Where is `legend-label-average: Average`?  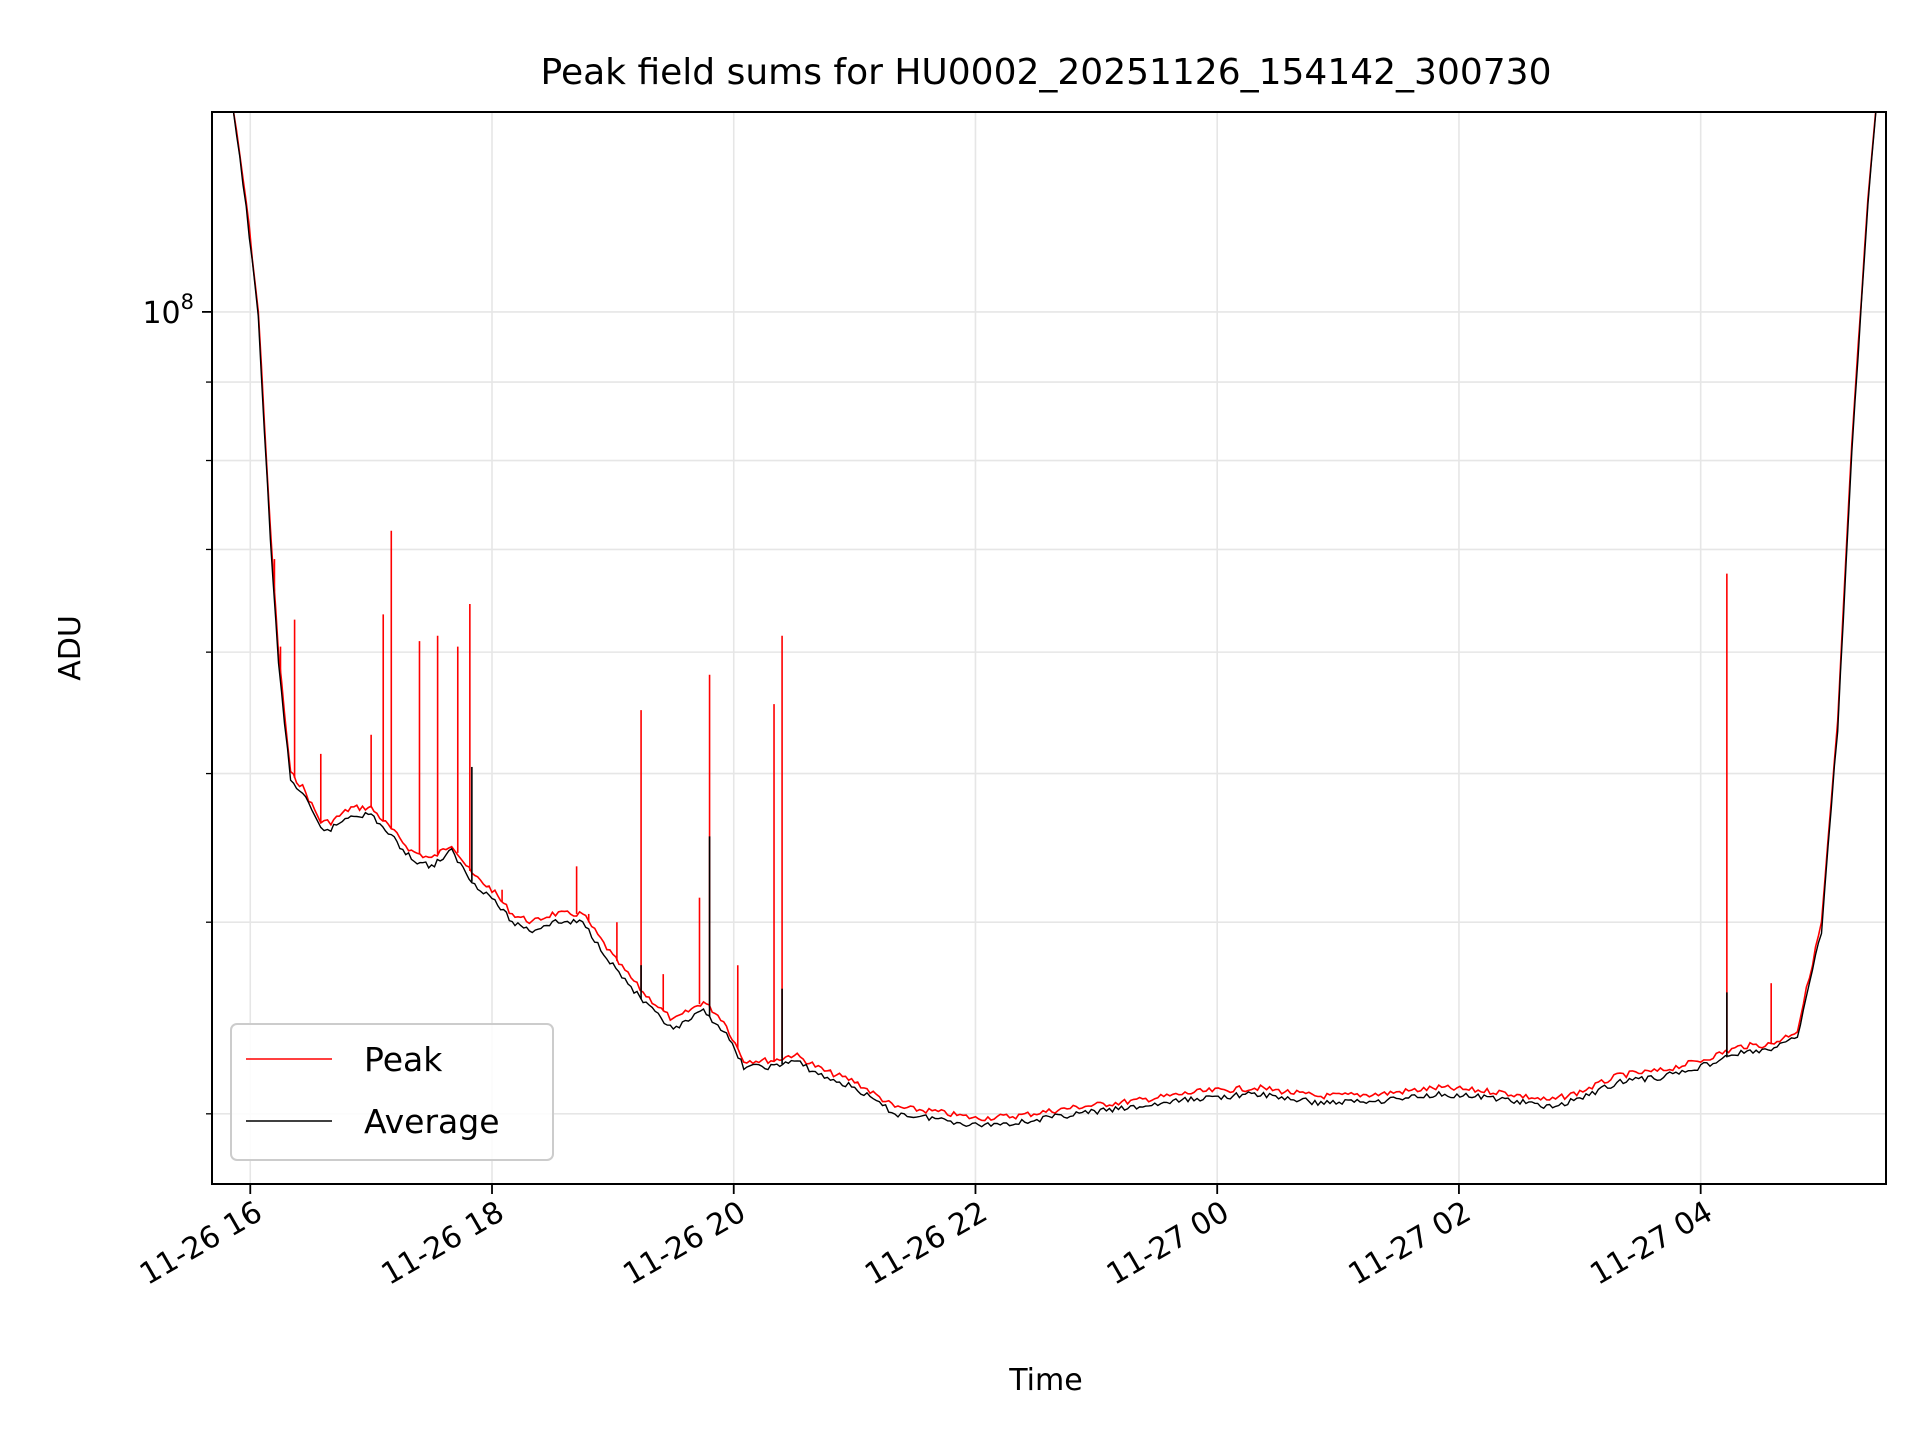 legend-label-average: Average is located at coordinates (432, 1121).